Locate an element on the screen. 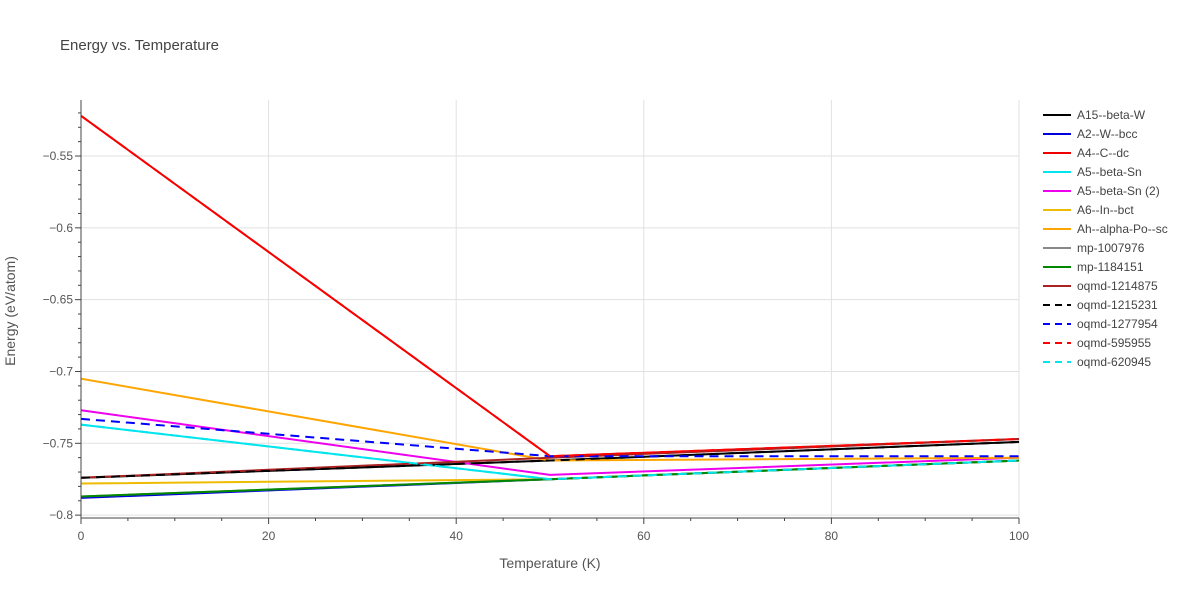 The height and width of the screenshot is (600, 1200). legend-item: A2--W--bcc is located at coordinates (1090, 134).